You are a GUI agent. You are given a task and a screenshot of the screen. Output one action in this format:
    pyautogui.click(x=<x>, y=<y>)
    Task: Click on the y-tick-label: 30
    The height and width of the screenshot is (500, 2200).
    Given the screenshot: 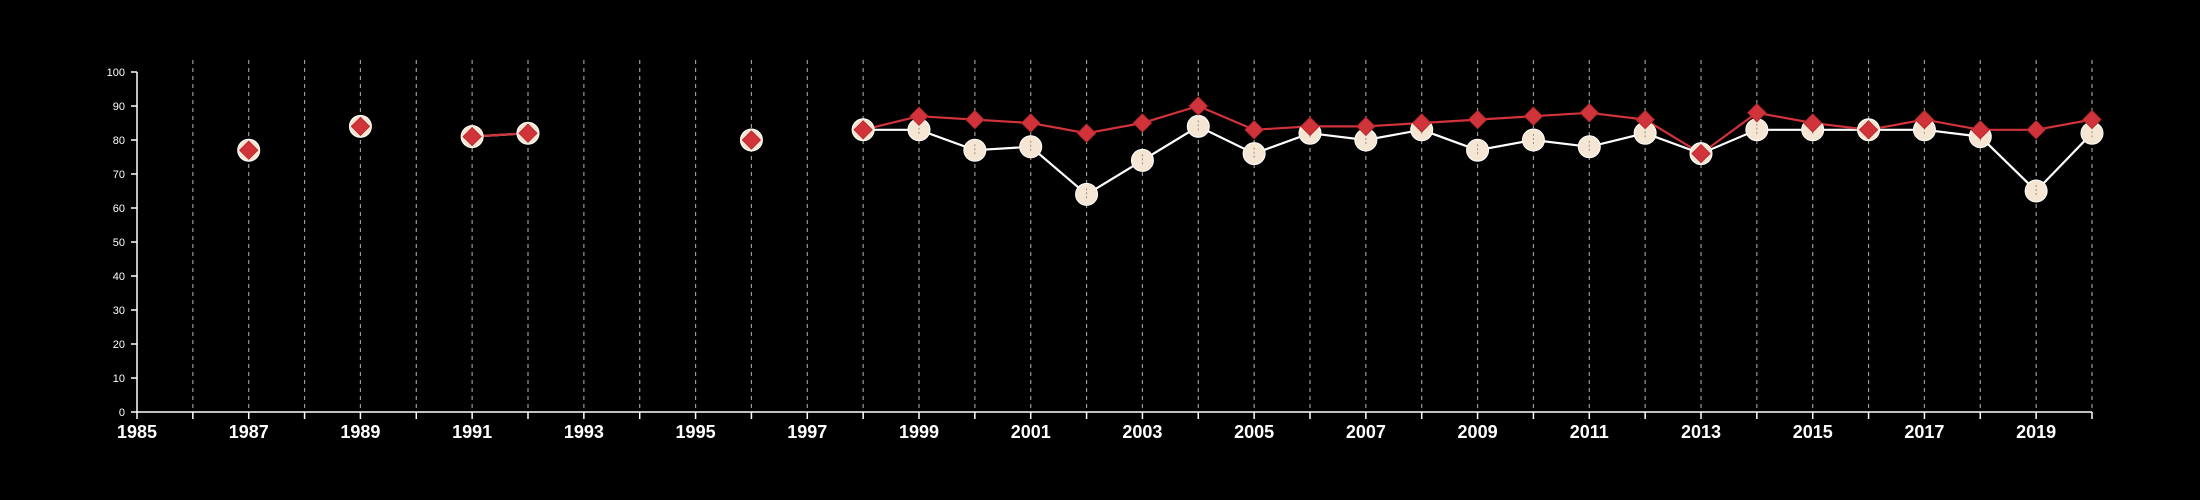 What is the action you would take?
    pyautogui.click(x=119, y=311)
    